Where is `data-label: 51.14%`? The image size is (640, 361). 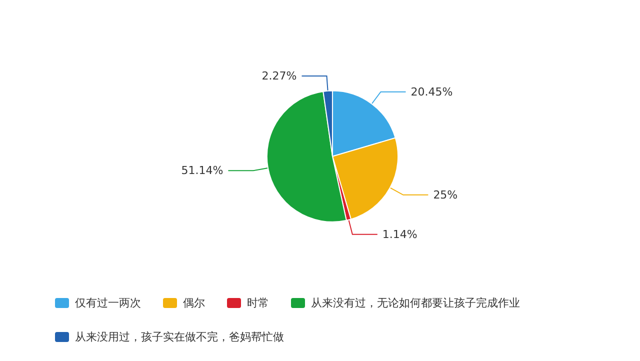 data-label: 51.14% is located at coordinates (202, 171).